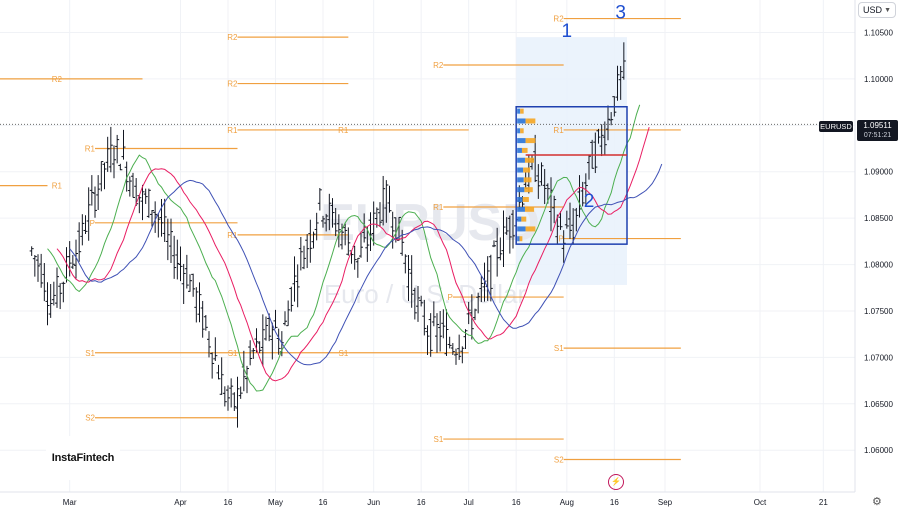 The image size is (900, 510). Describe the element at coordinates (877, 502) in the screenshot. I see `settings-icon: ⚙` at that location.